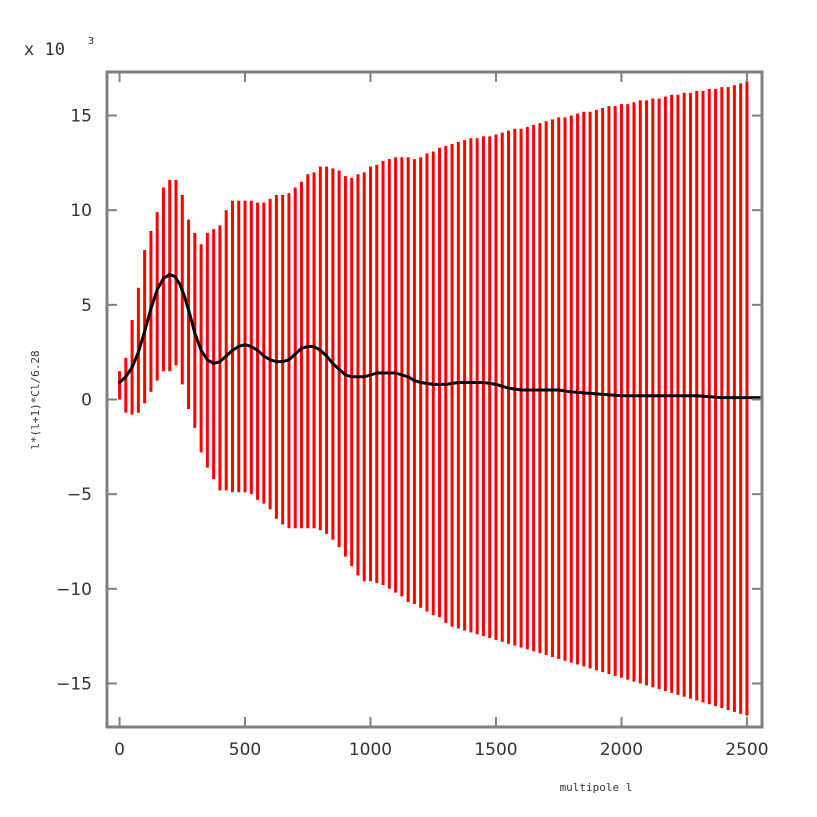 The width and height of the screenshot is (817, 817). What do you see at coordinates (86, 306) in the screenshot?
I see `y-tick-label: 5` at bounding box center [86, 306].